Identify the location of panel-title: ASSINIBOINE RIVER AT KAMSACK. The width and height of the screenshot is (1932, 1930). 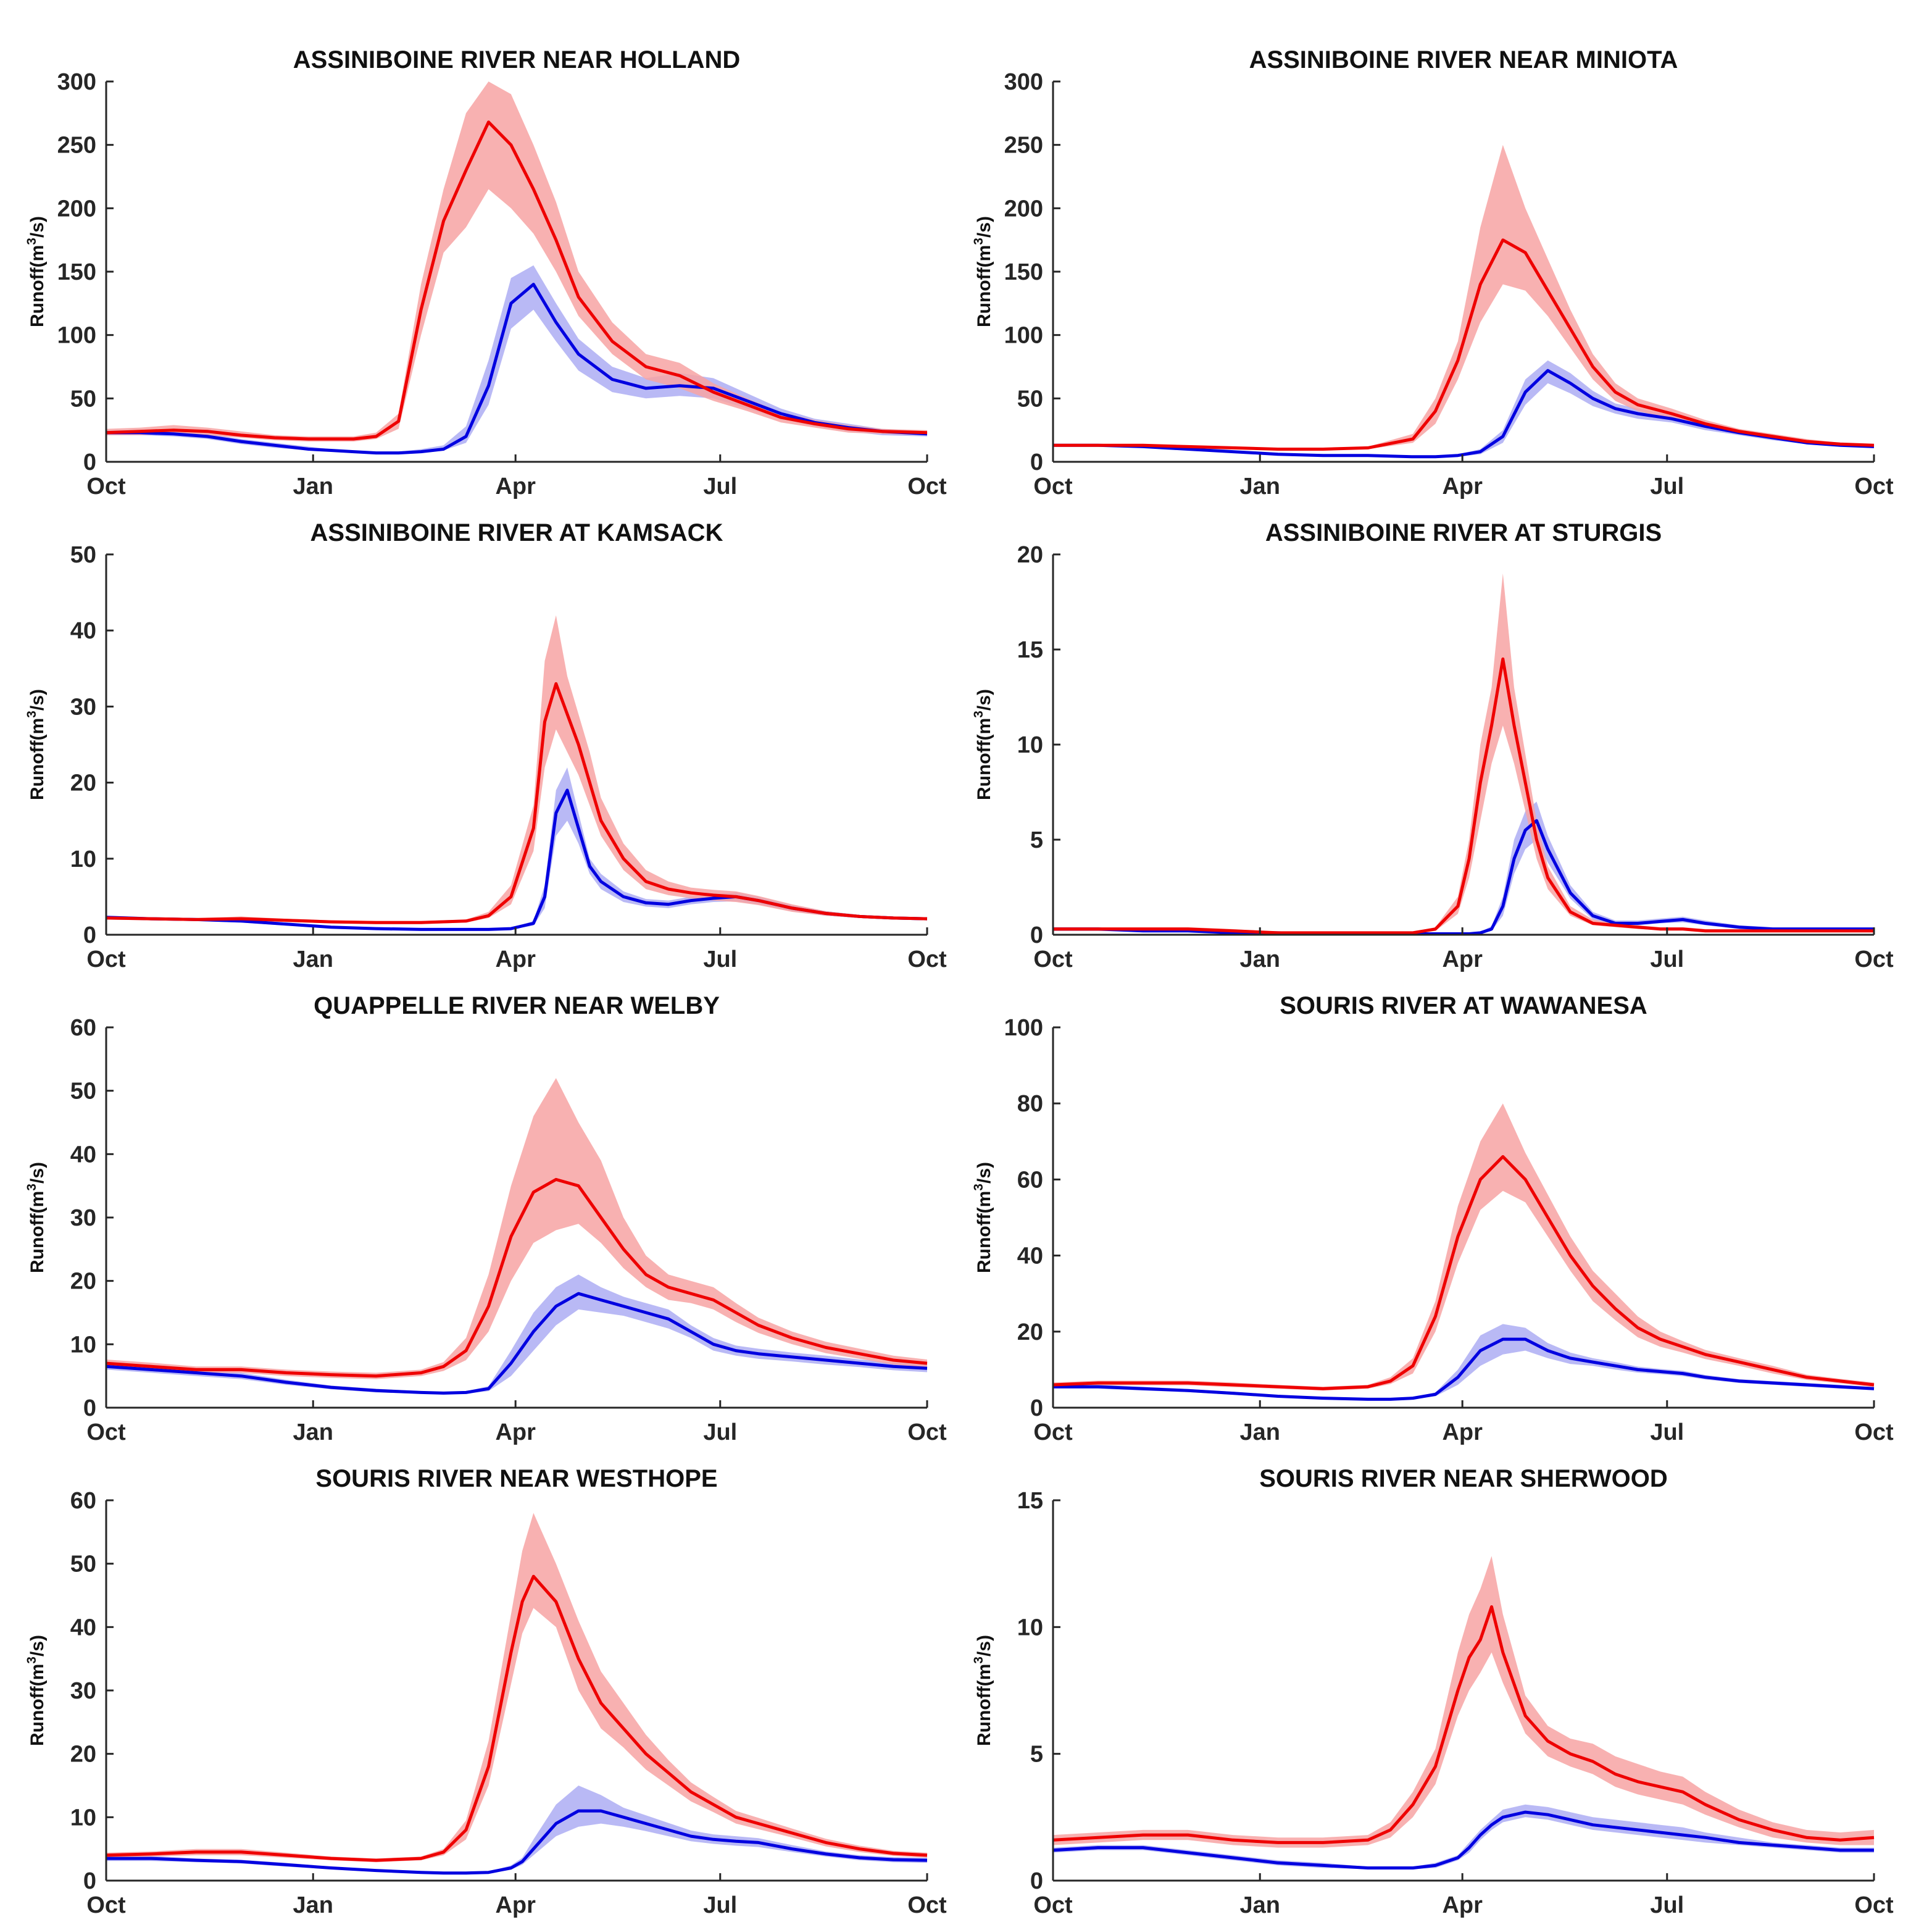
(516, 532).